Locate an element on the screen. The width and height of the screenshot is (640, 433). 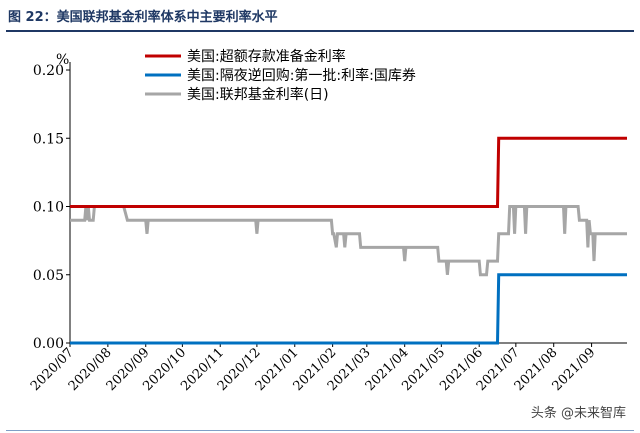
figure-title: 图 22：美国联邦基金利率体系中主要利率水平 is located at coordinates (143, 17).